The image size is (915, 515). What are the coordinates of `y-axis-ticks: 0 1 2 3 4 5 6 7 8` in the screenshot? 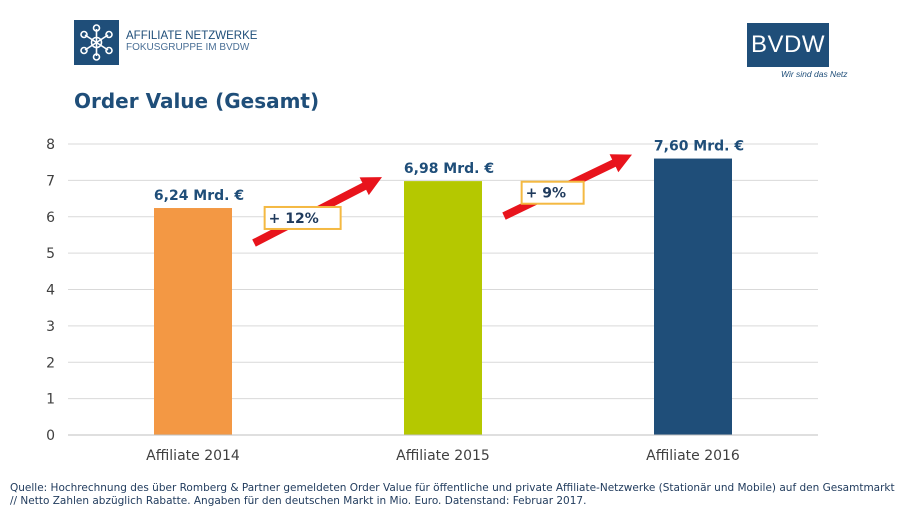 It's located at (50, 290).